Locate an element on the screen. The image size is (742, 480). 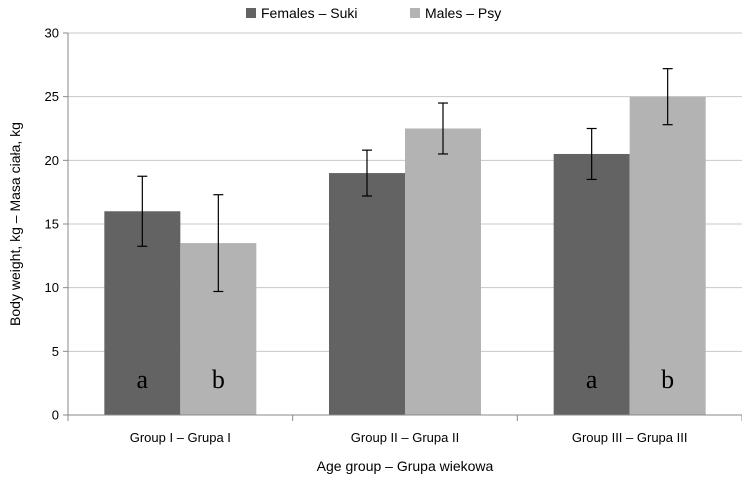
x-axis-title: Age group – Grupa wiekowa is located at coordinates (405, 466).